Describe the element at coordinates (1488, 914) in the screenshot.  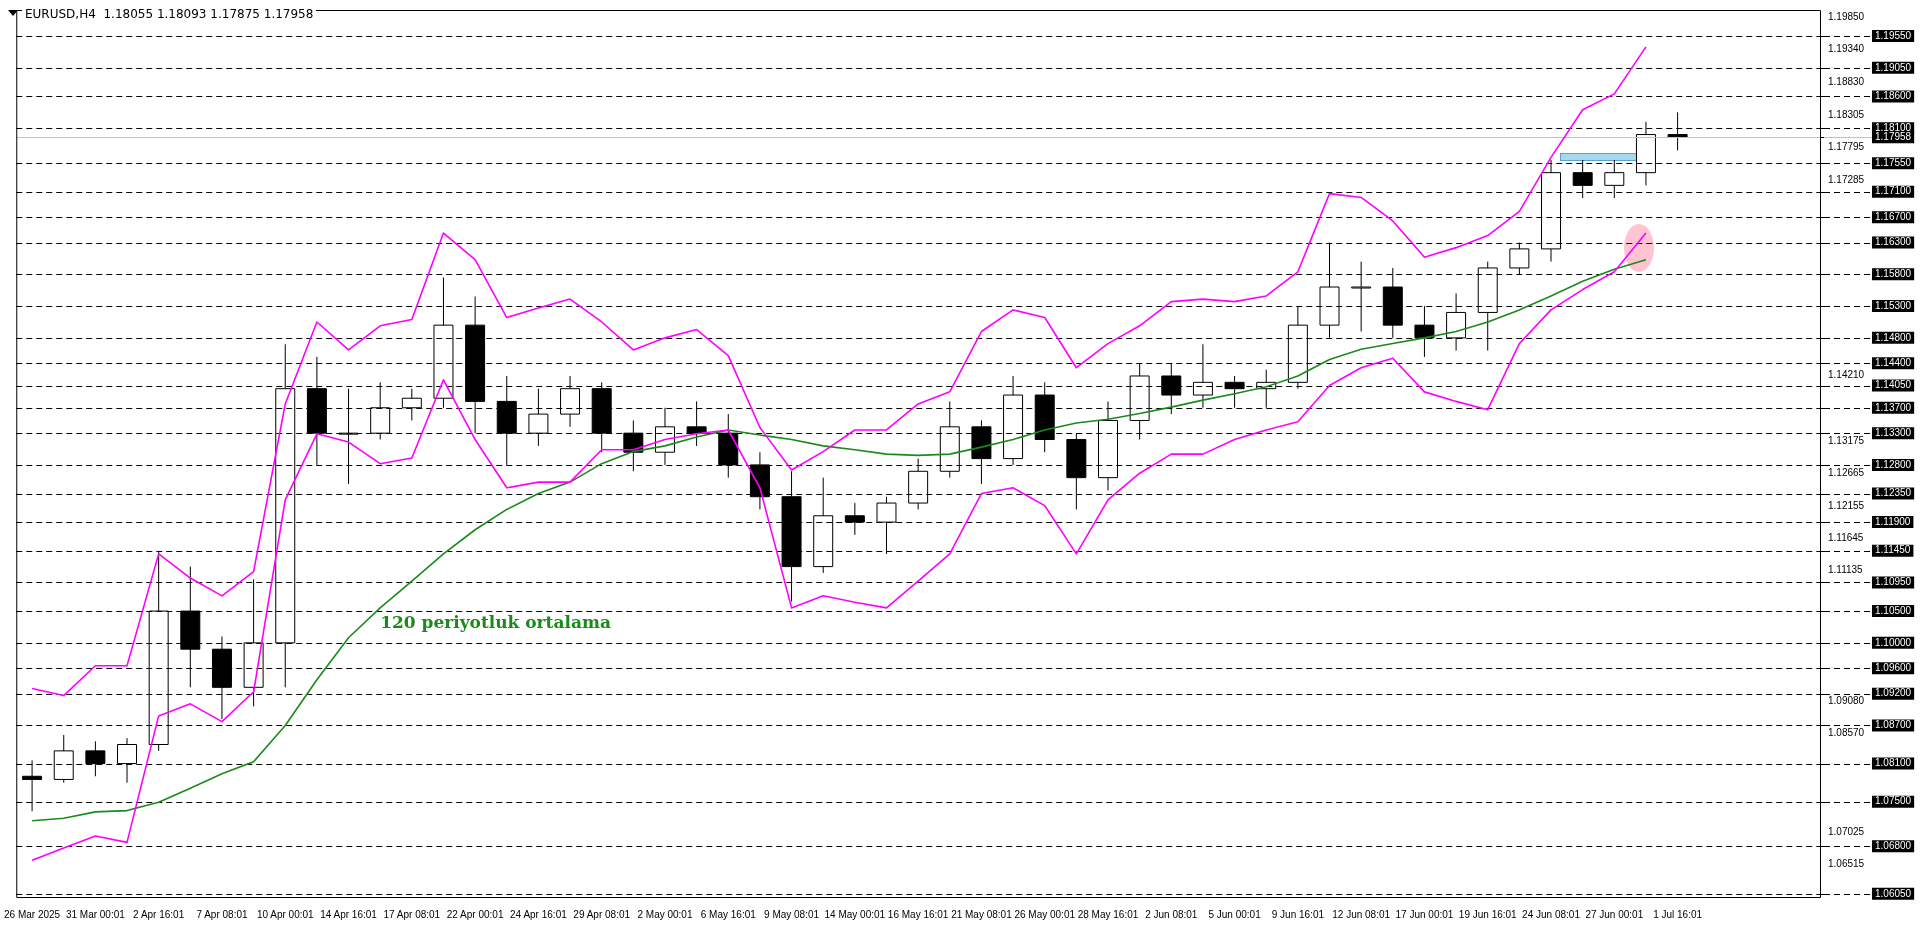
I see `x-tick-label: 19 Jun 16:01` at that location.